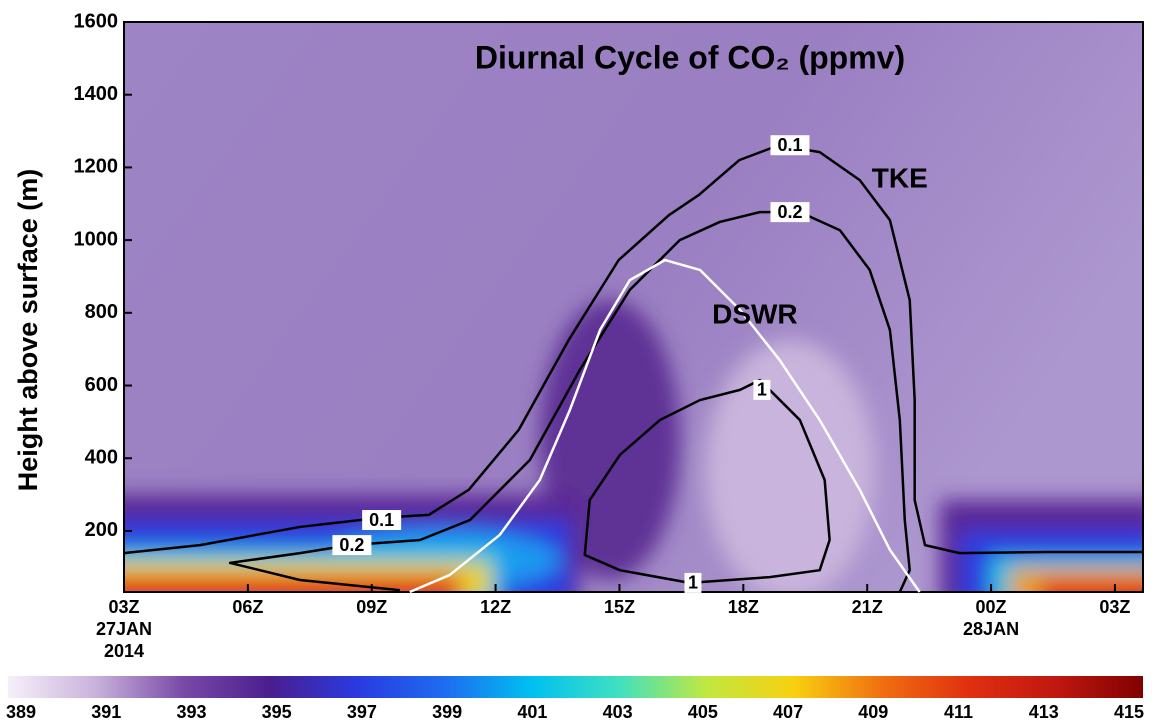  Describe the element at coordinates (362, 712) in the screenshot. I see `colorbar-tick-label: 397` at that location.